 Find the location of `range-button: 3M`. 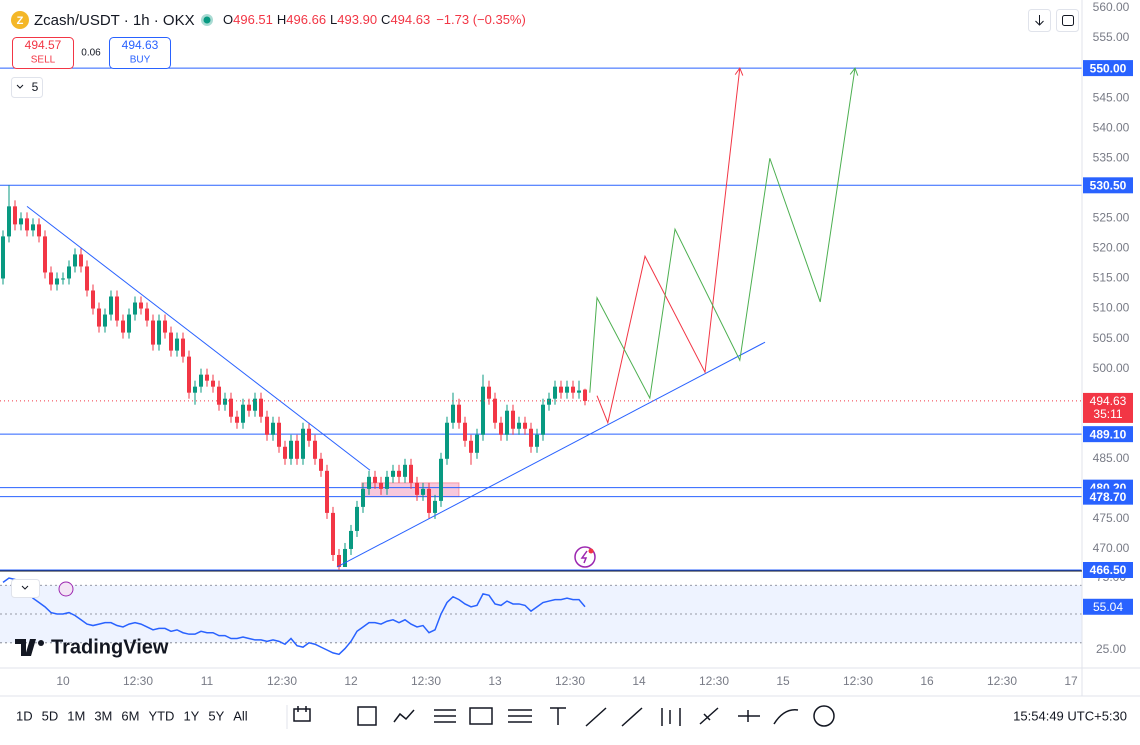

range-button: 3M is located at coordinates (103, 715).